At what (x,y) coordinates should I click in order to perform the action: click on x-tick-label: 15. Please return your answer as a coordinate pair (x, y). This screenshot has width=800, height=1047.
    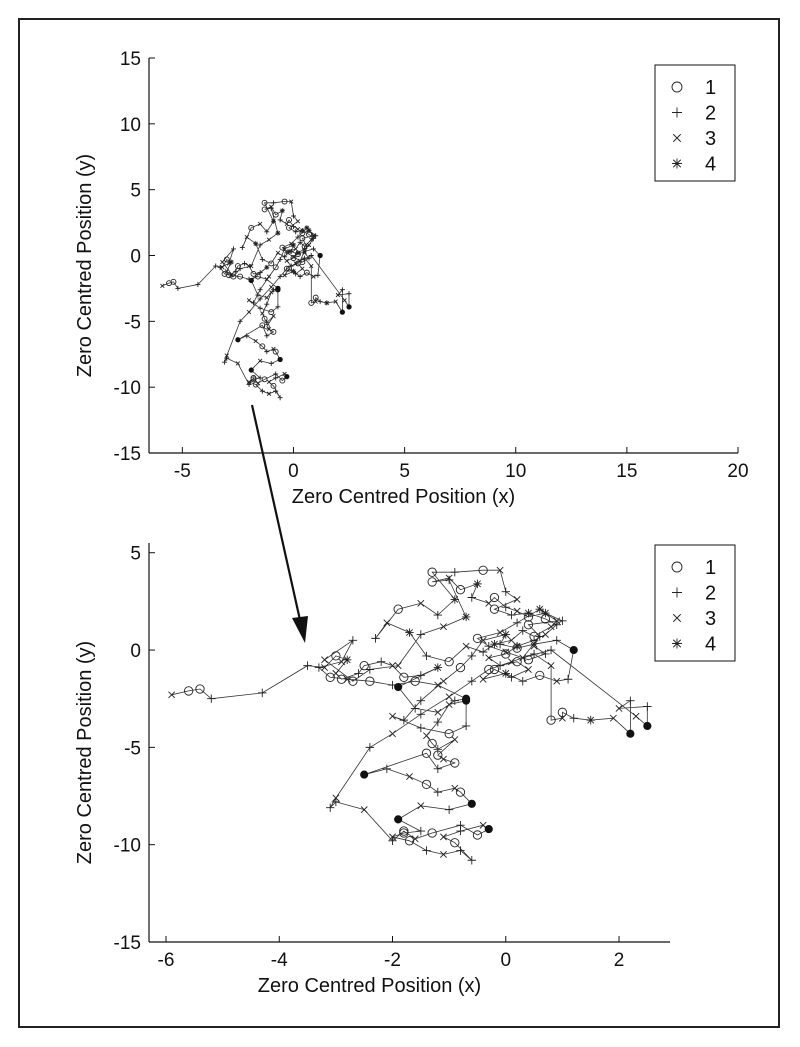
    Looking at the image, I should click on (626, 471).